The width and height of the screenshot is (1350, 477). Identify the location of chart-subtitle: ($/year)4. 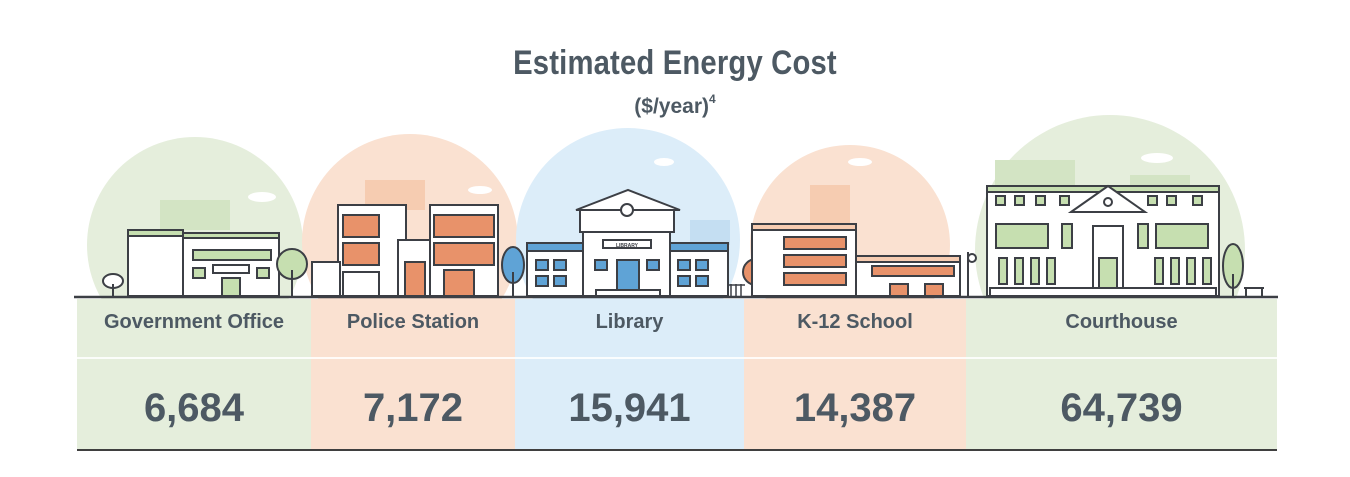
(675, 105).